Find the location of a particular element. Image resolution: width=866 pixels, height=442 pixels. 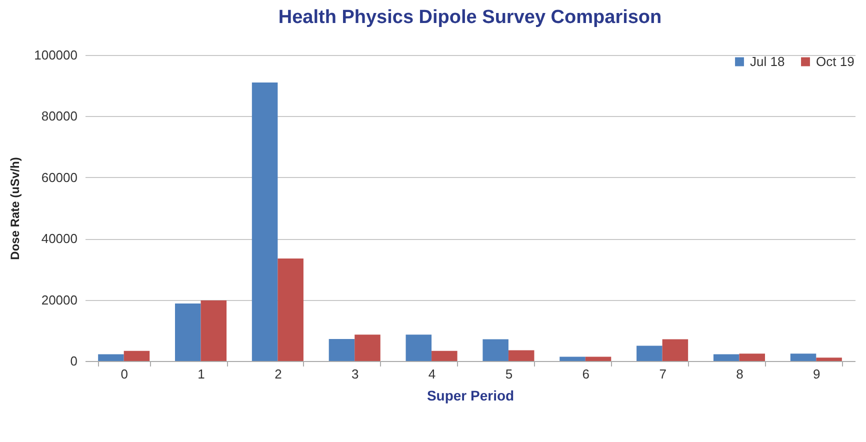

x-tick-label: 3 is located at coordinates (355, 374).